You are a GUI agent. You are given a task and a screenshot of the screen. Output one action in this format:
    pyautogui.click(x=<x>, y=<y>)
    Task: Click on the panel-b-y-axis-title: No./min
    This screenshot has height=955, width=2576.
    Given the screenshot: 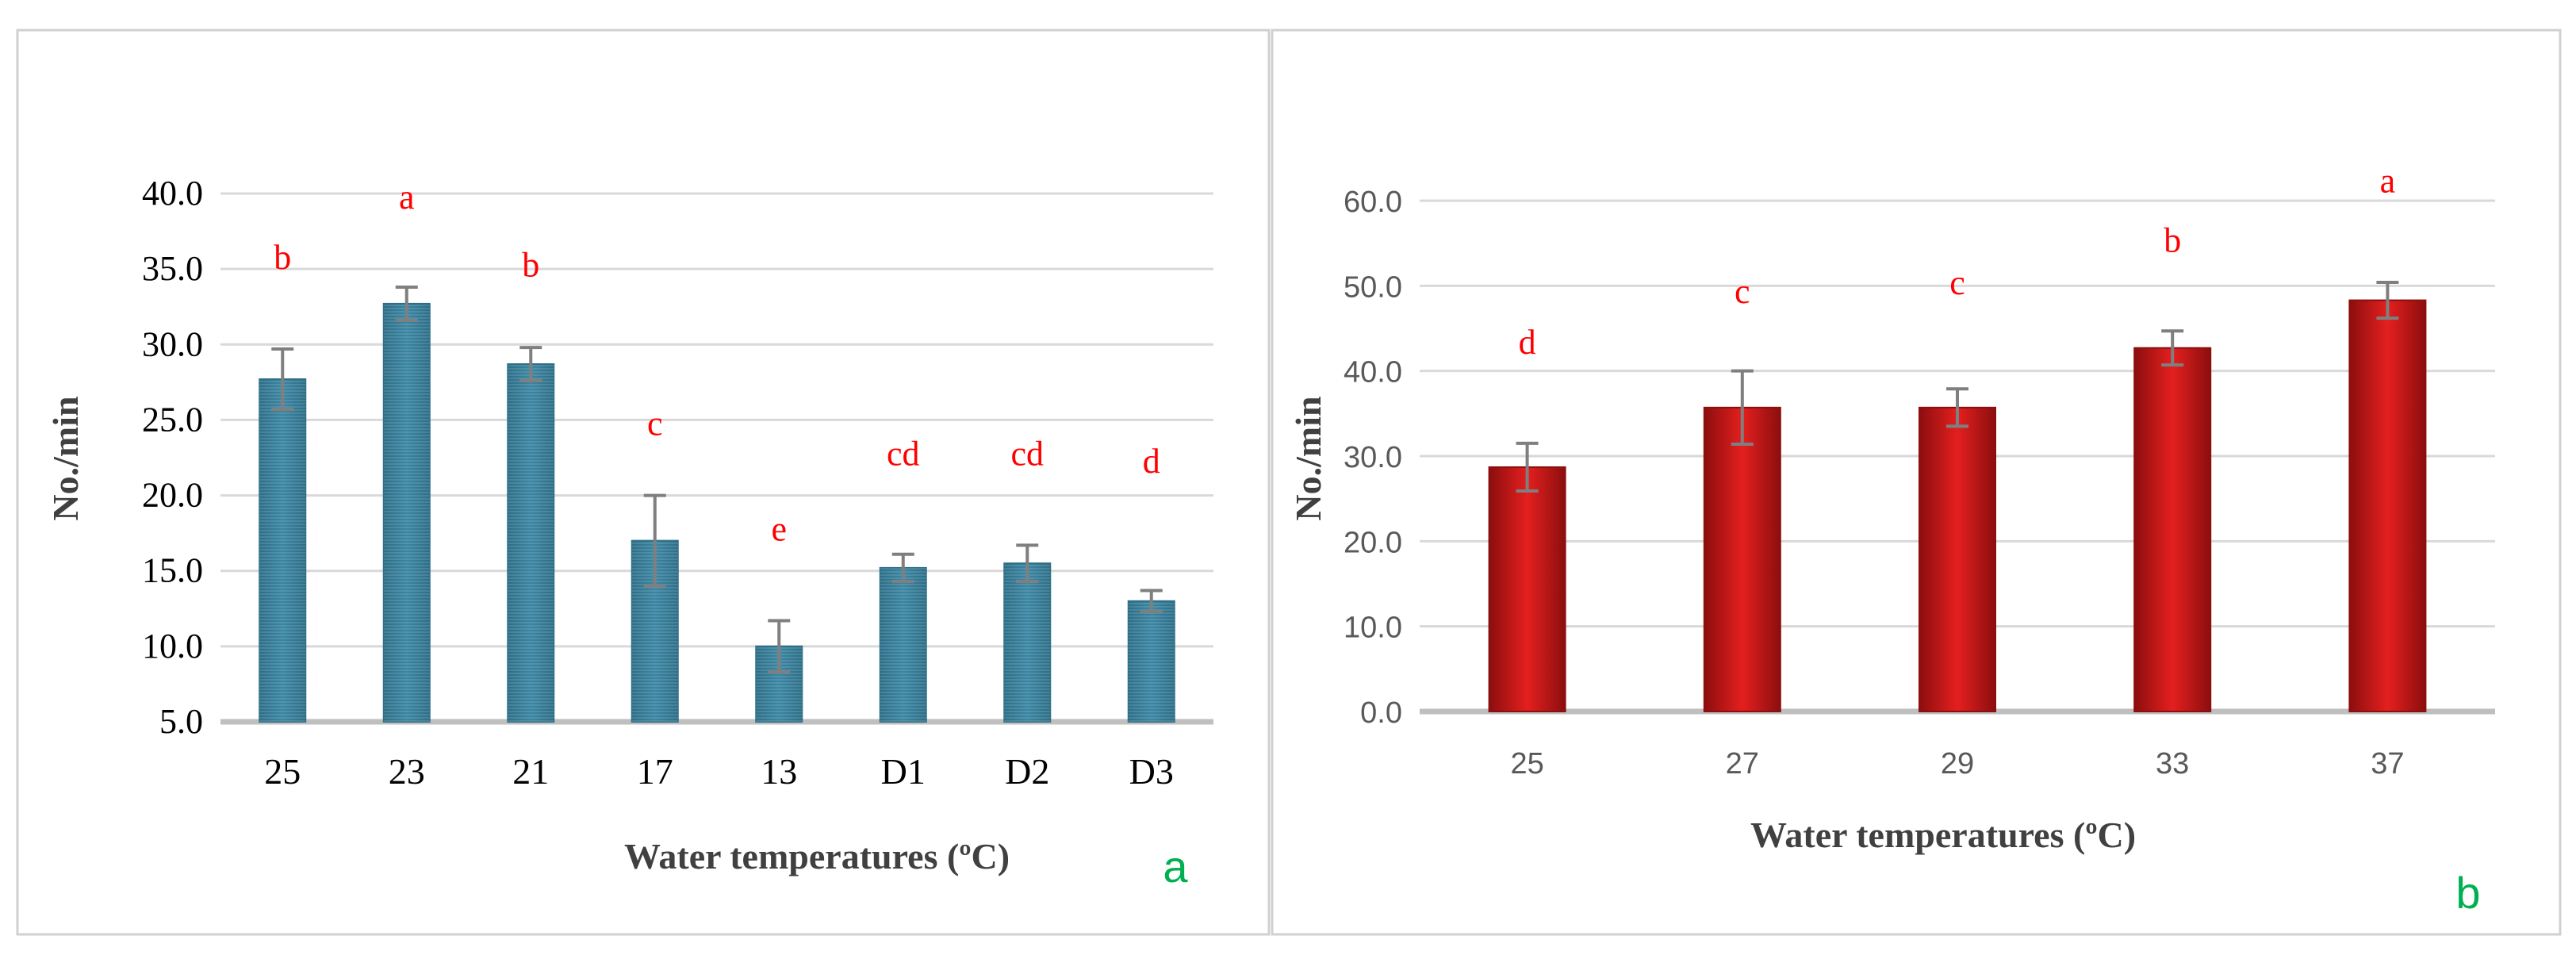 What is the action you would take?
    pyautogui.click(x=1308, y=458)
    